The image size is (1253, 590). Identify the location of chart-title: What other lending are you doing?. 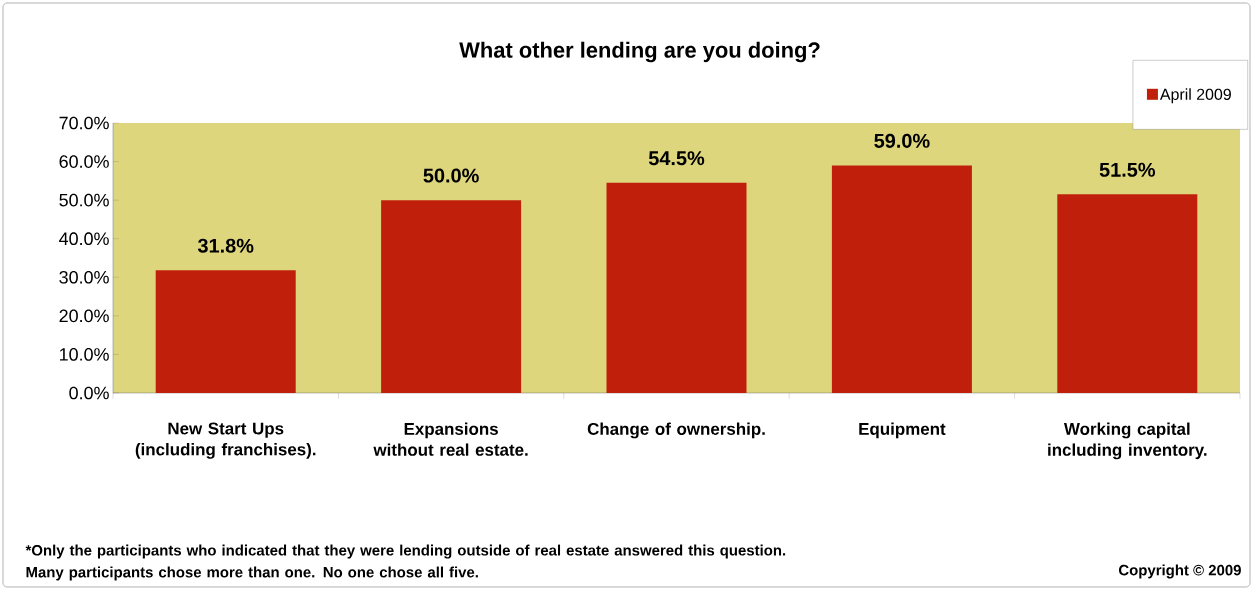
(639, 52).